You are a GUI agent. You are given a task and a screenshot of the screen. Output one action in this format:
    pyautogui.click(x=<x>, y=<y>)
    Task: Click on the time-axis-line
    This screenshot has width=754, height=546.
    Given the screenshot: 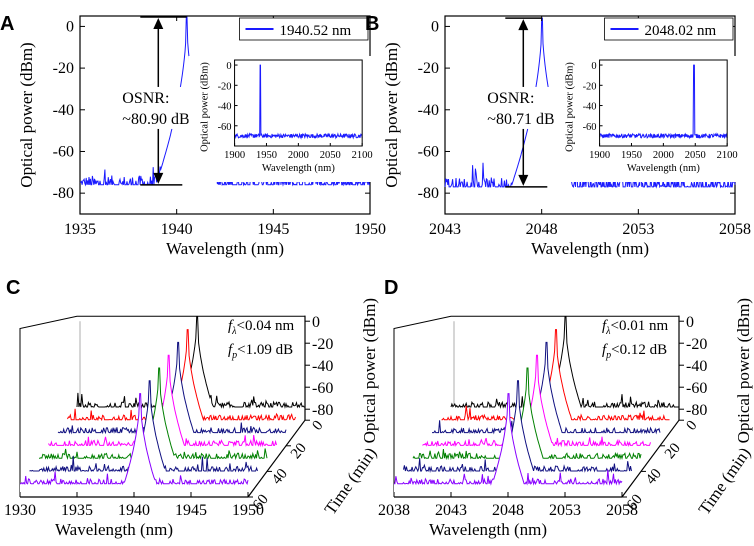 What is the action you would take?
    pyautogui.click(x=276, y=458)
    